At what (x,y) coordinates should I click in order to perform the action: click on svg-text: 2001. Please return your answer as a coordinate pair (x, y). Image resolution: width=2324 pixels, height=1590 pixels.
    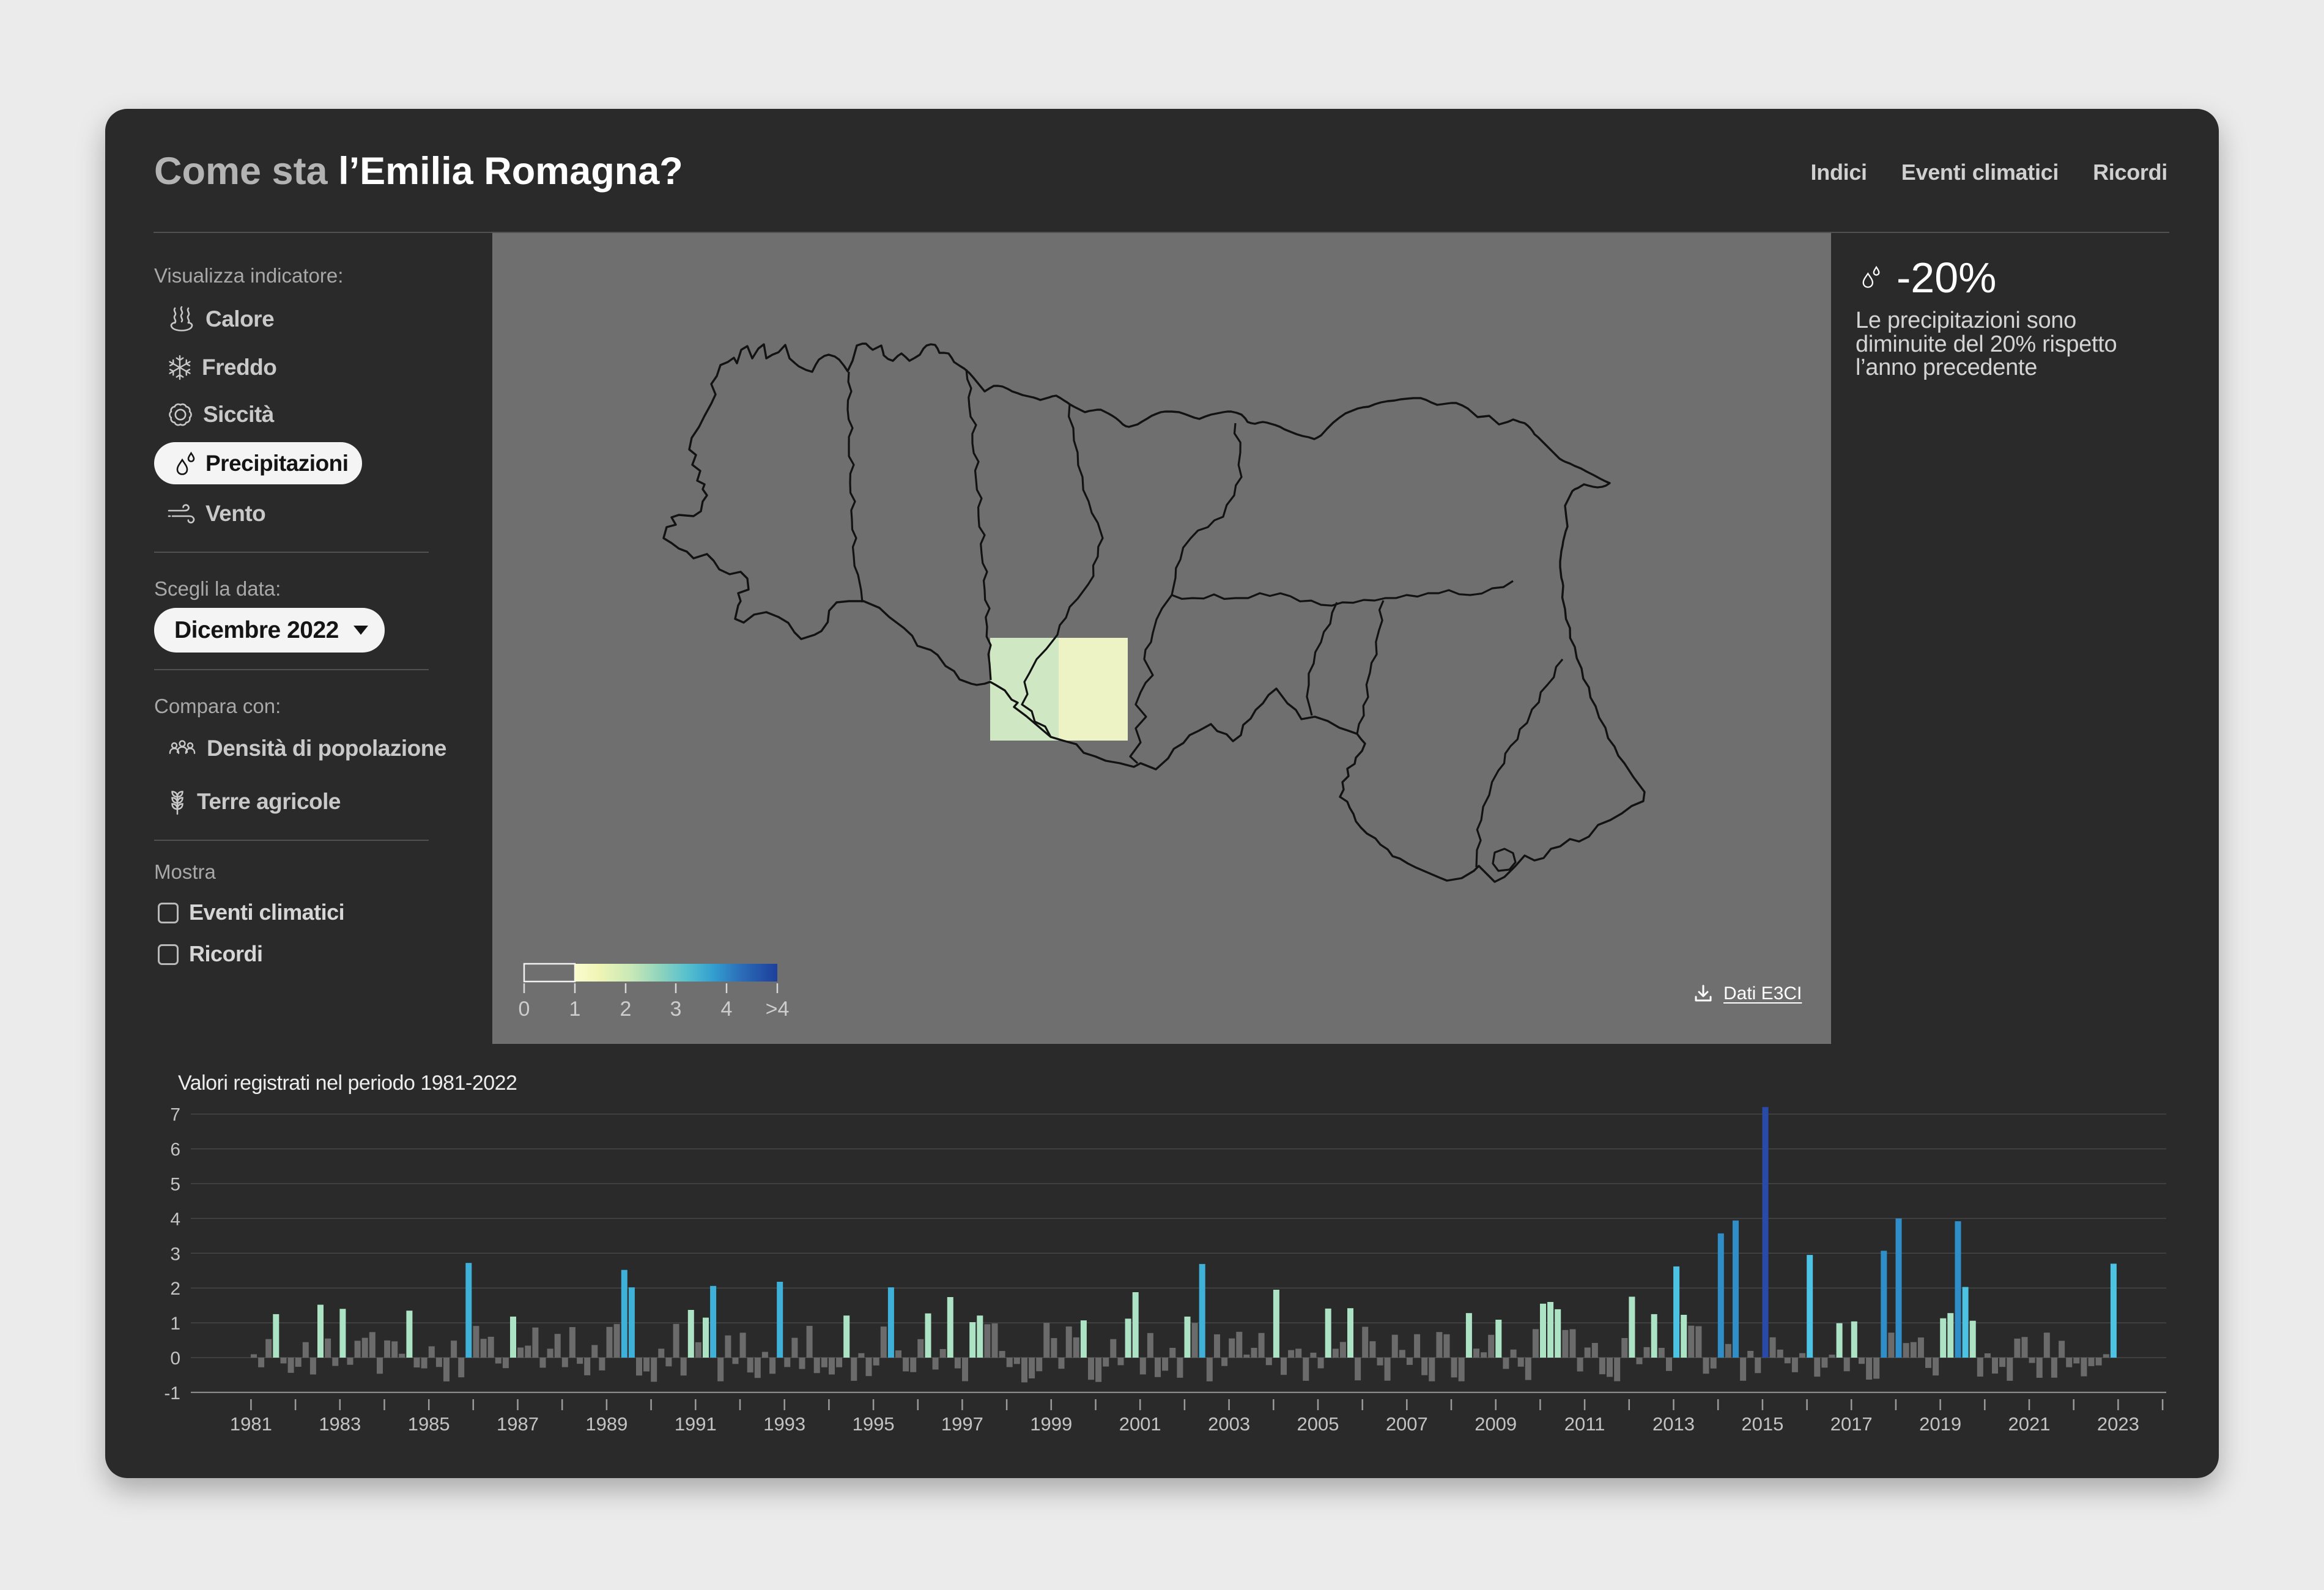
    Looking at the image, I should click on (1140, 1424).